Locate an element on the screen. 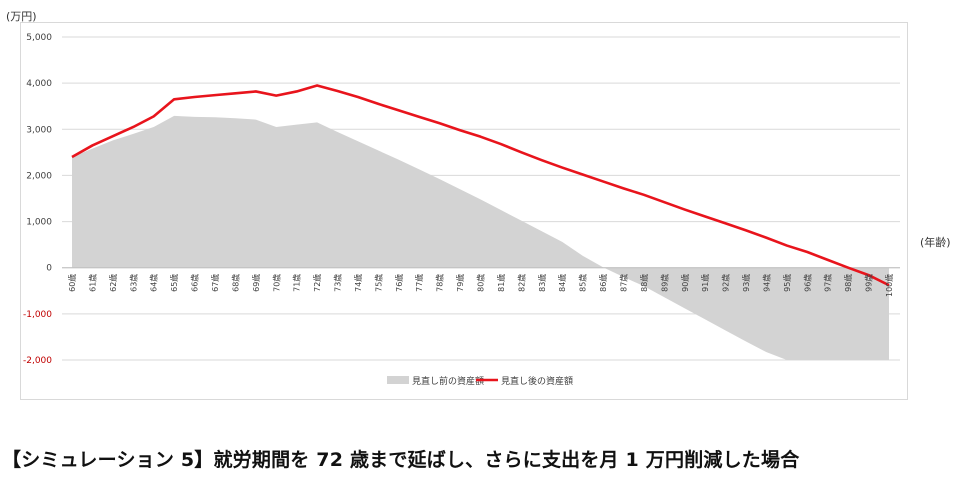  x-axis-unit-label: (年齢) is located at coordinates (935, 242).